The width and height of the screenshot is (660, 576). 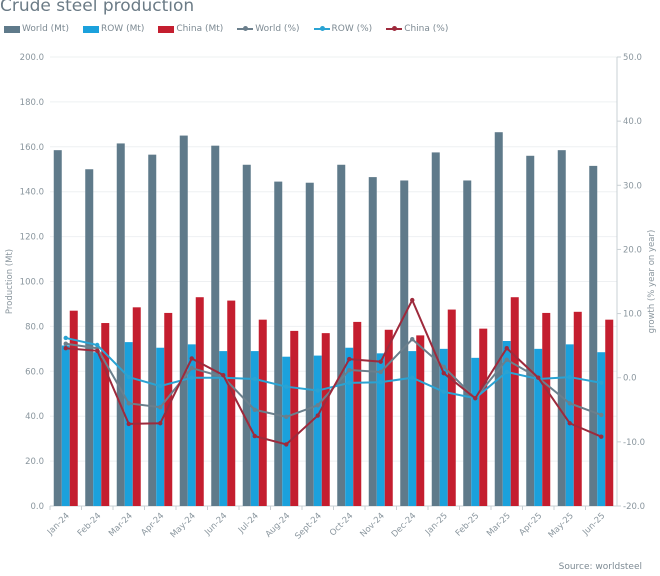 What do you see at coordinates (278, 525) in the screenshot?
I see `x-tick-label: Aug-24` at bounding box center [278, 525].